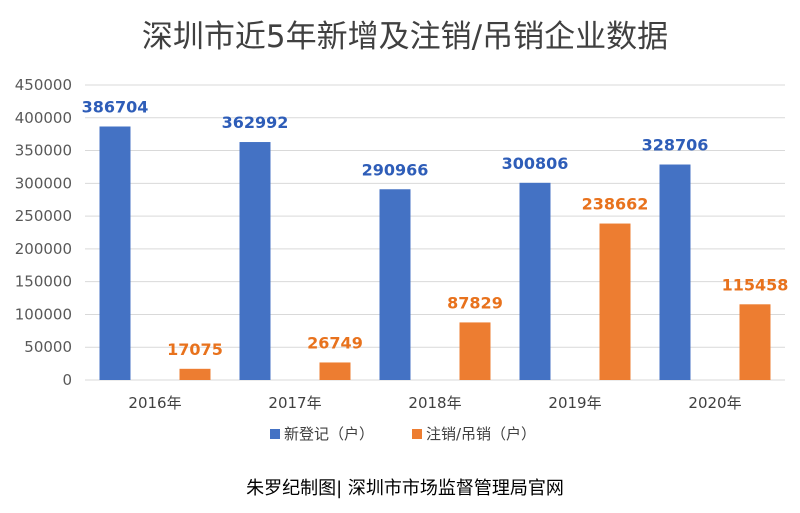  Describe the element at coordinates (48, 347) in the screenshot. I see `y-tick-label: 50000` at that location.